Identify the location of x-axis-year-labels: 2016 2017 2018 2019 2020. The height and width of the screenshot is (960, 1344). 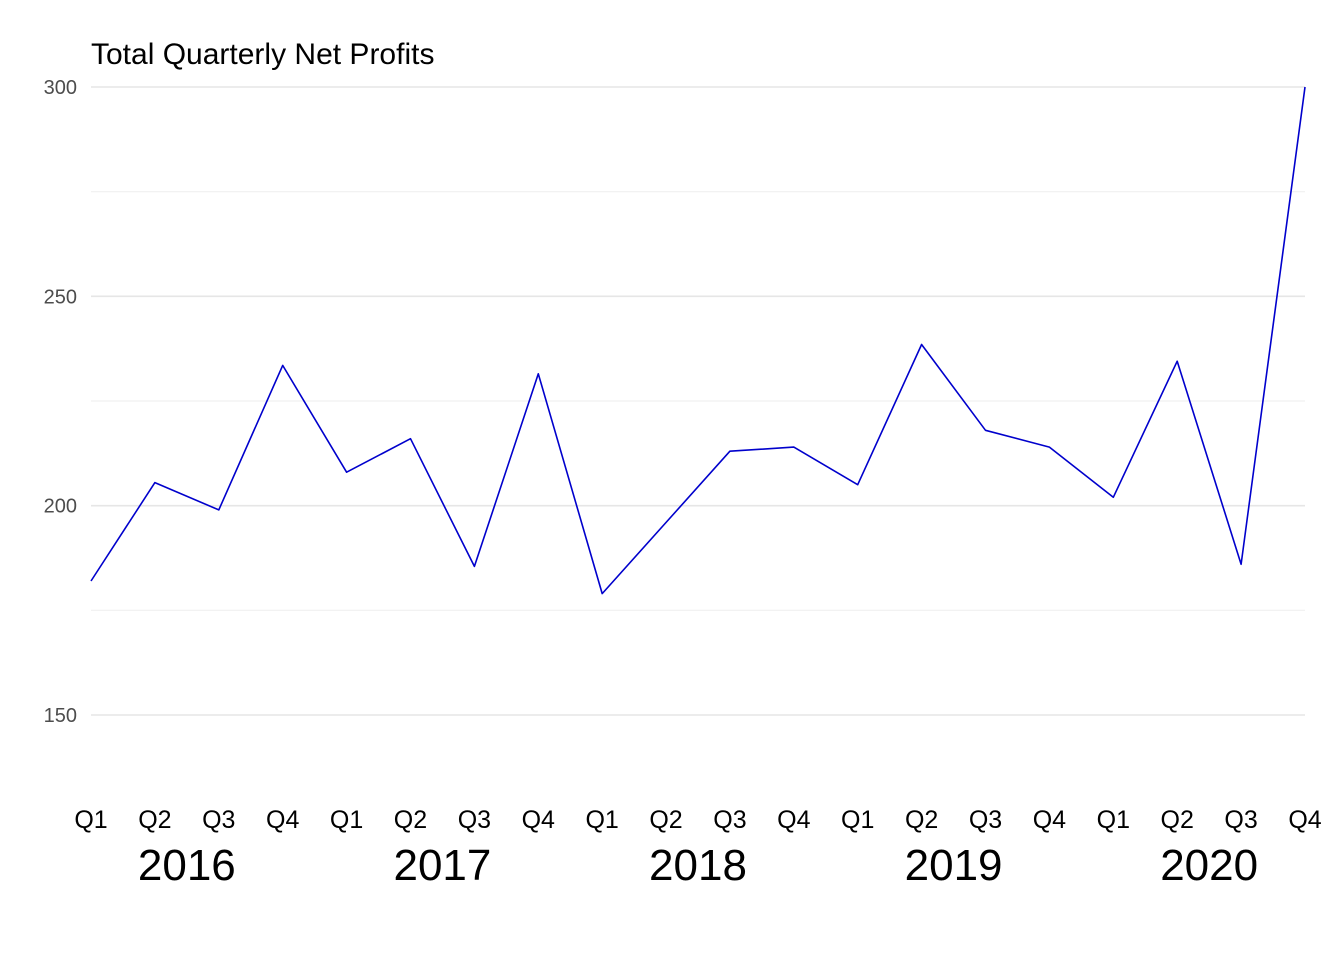
(698, 865).